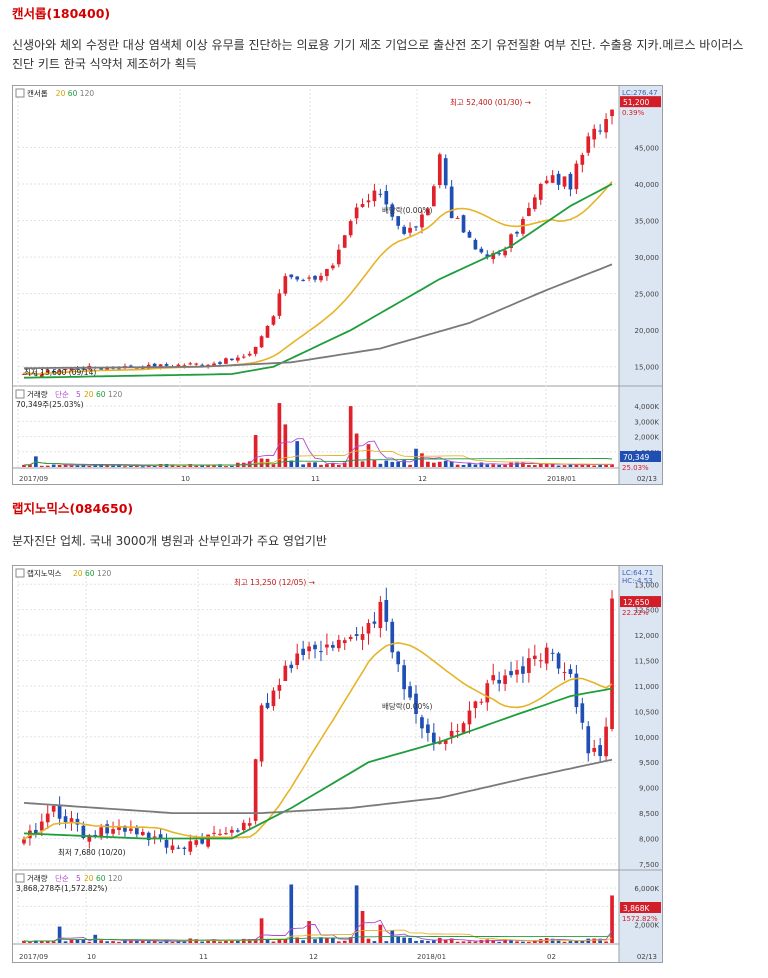 This screenshot has width=768, height=978. I want to click on volume-ma-60-line, so click(318, 461).